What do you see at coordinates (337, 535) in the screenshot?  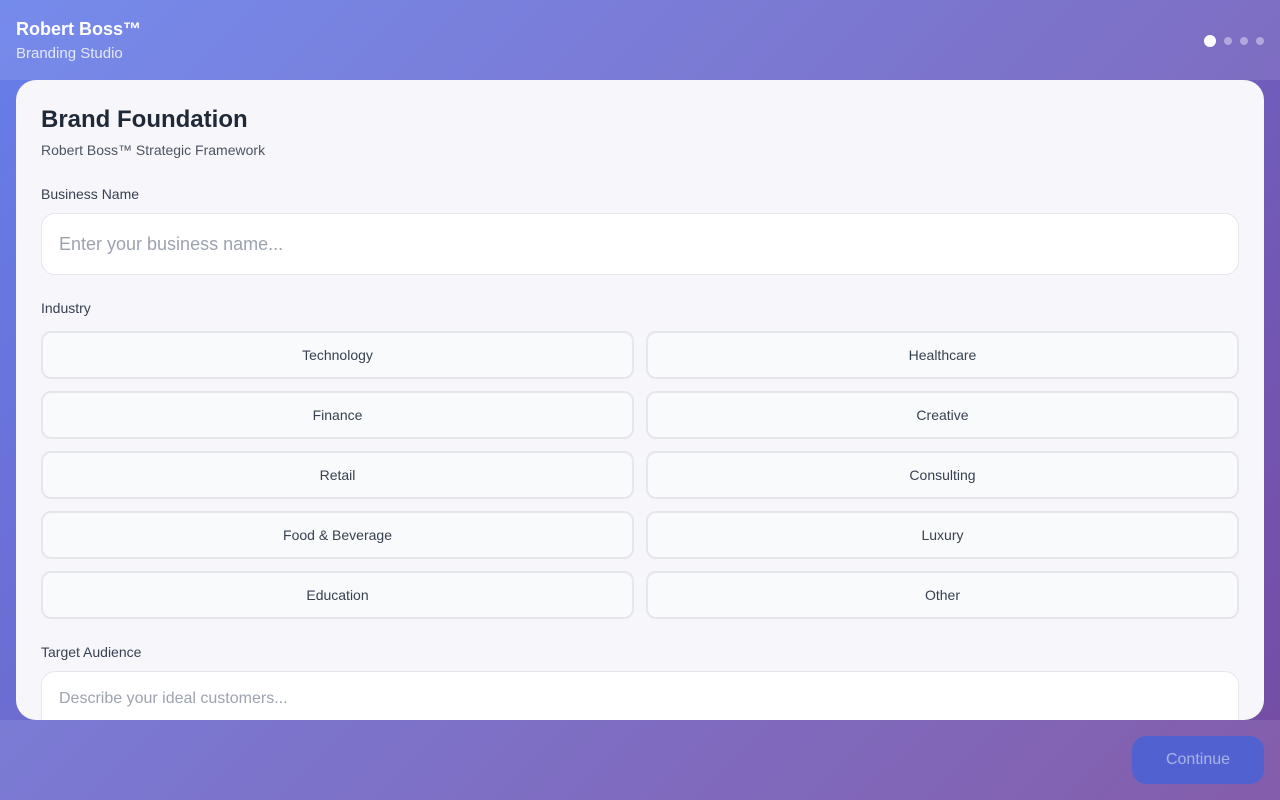 I see `industry-option-food-beverage: Food & Beverage` at bounding box center [337, 535].